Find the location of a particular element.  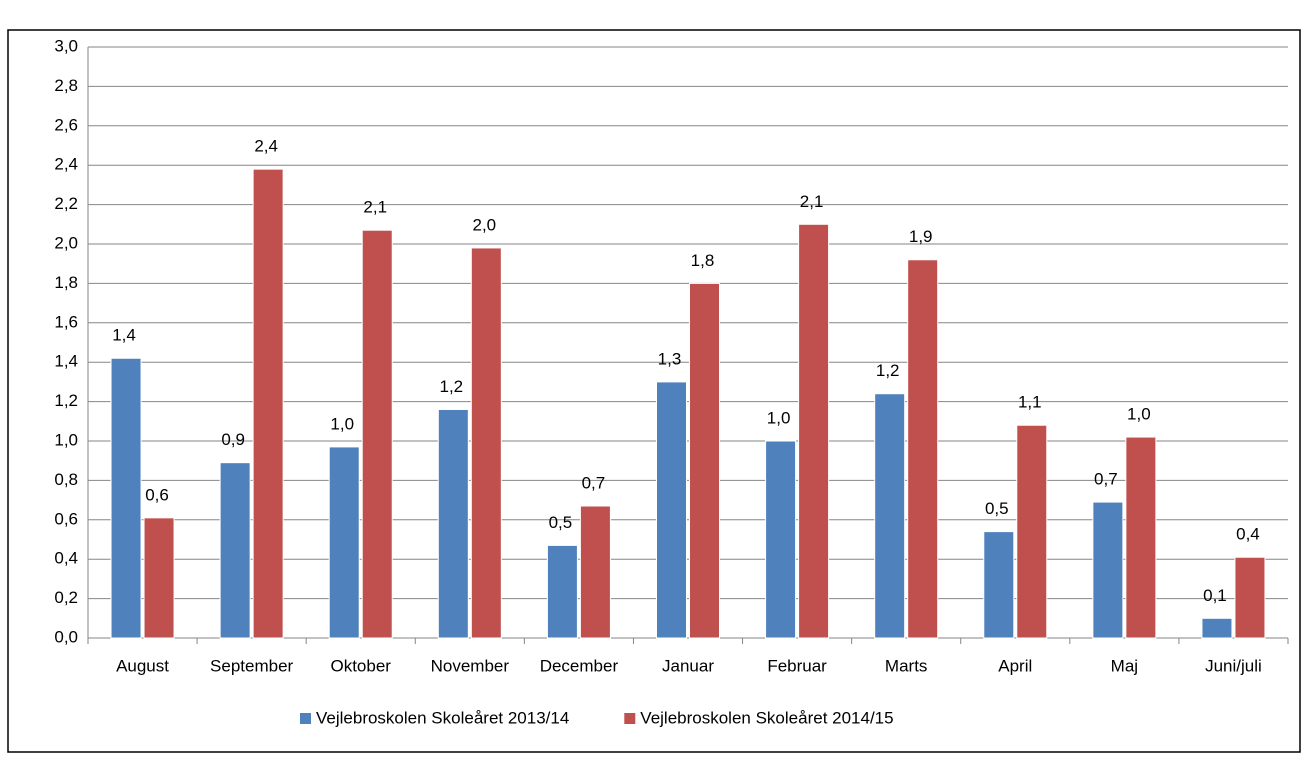

x-tick-label: November is located at coordinates (470, 665).